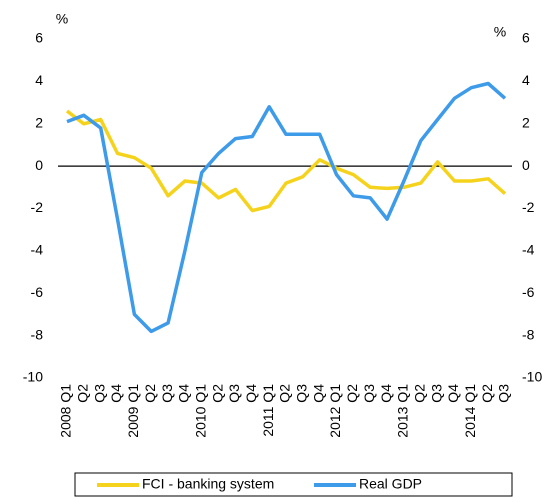 Image resolution: width=556 pixels, height=499 pixels. Describe the element at coordinates (500, 32) in the screenshot. I see `y2-axis-unit: %` at that location.